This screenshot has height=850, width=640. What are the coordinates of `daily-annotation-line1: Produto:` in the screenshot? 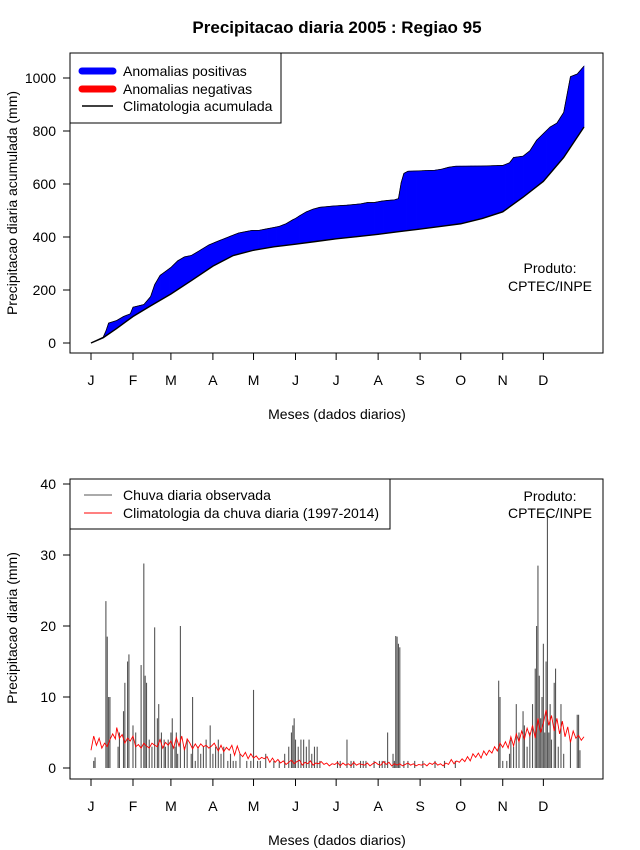 It's located at (550, 496).